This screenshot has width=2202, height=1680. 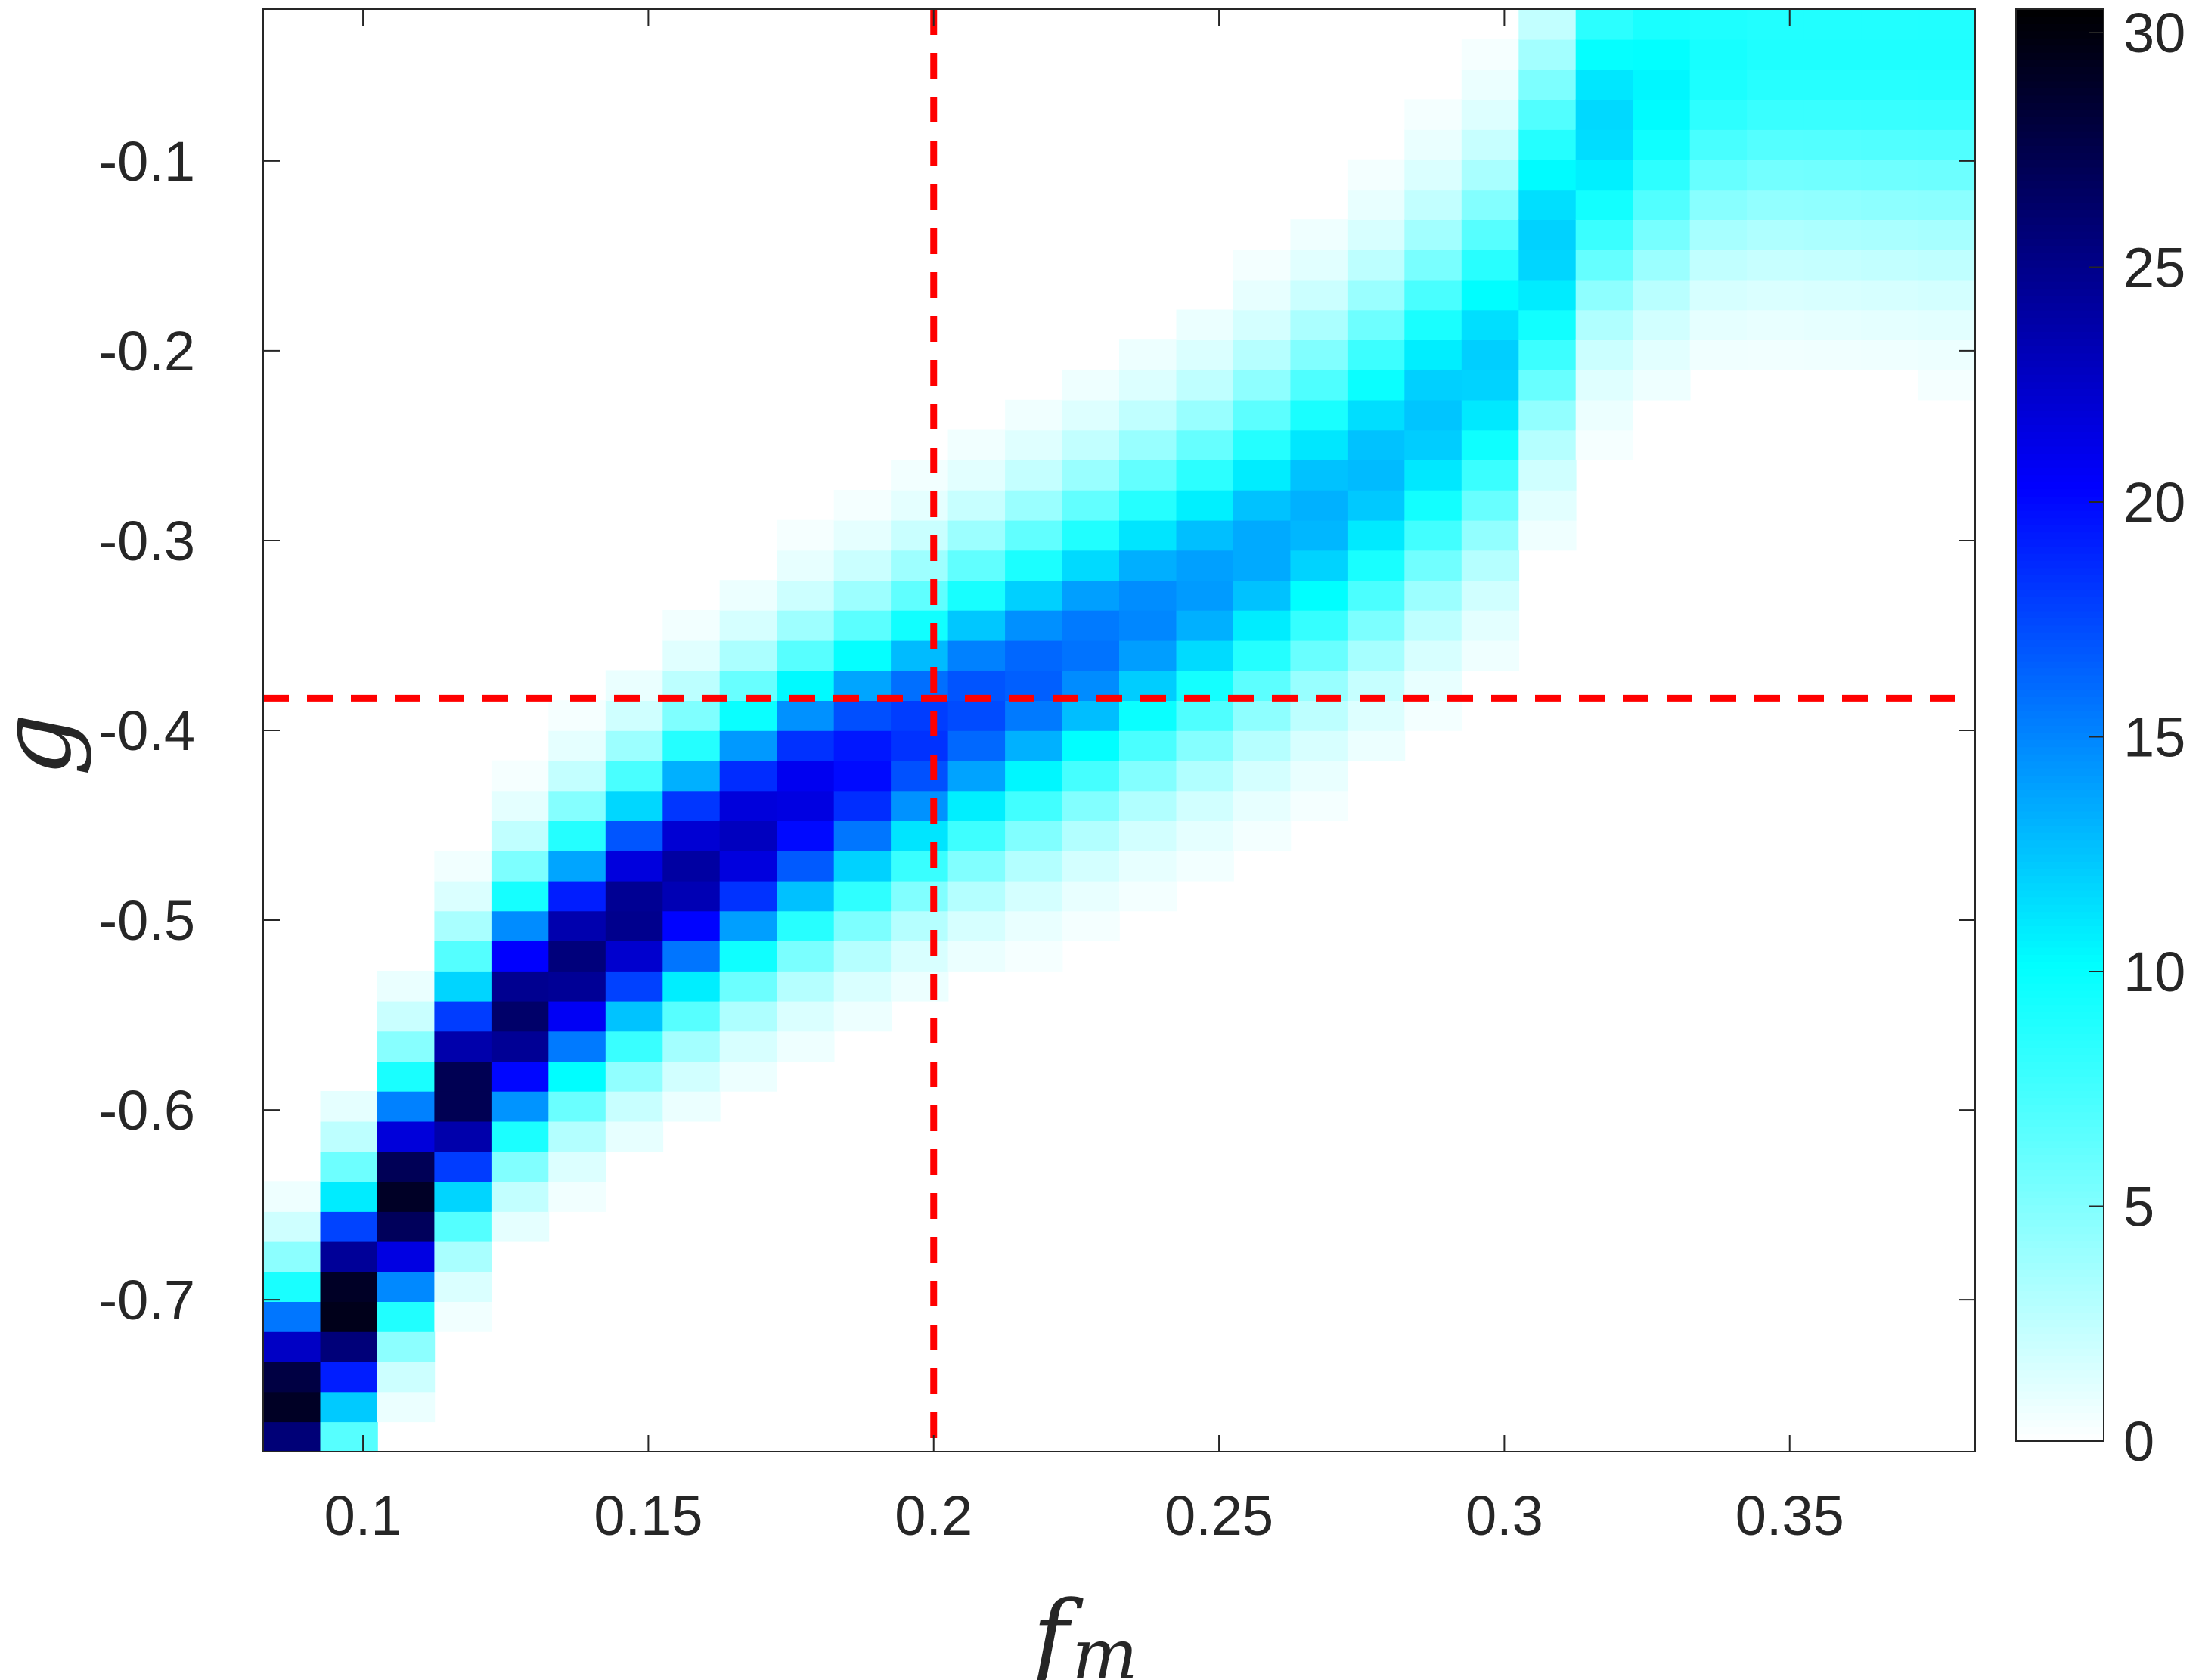 What do you see at coordinates (363, 1515) in the screenshot?
I see `x-tick-label: 0.1` at bounding box center [363, 1515].